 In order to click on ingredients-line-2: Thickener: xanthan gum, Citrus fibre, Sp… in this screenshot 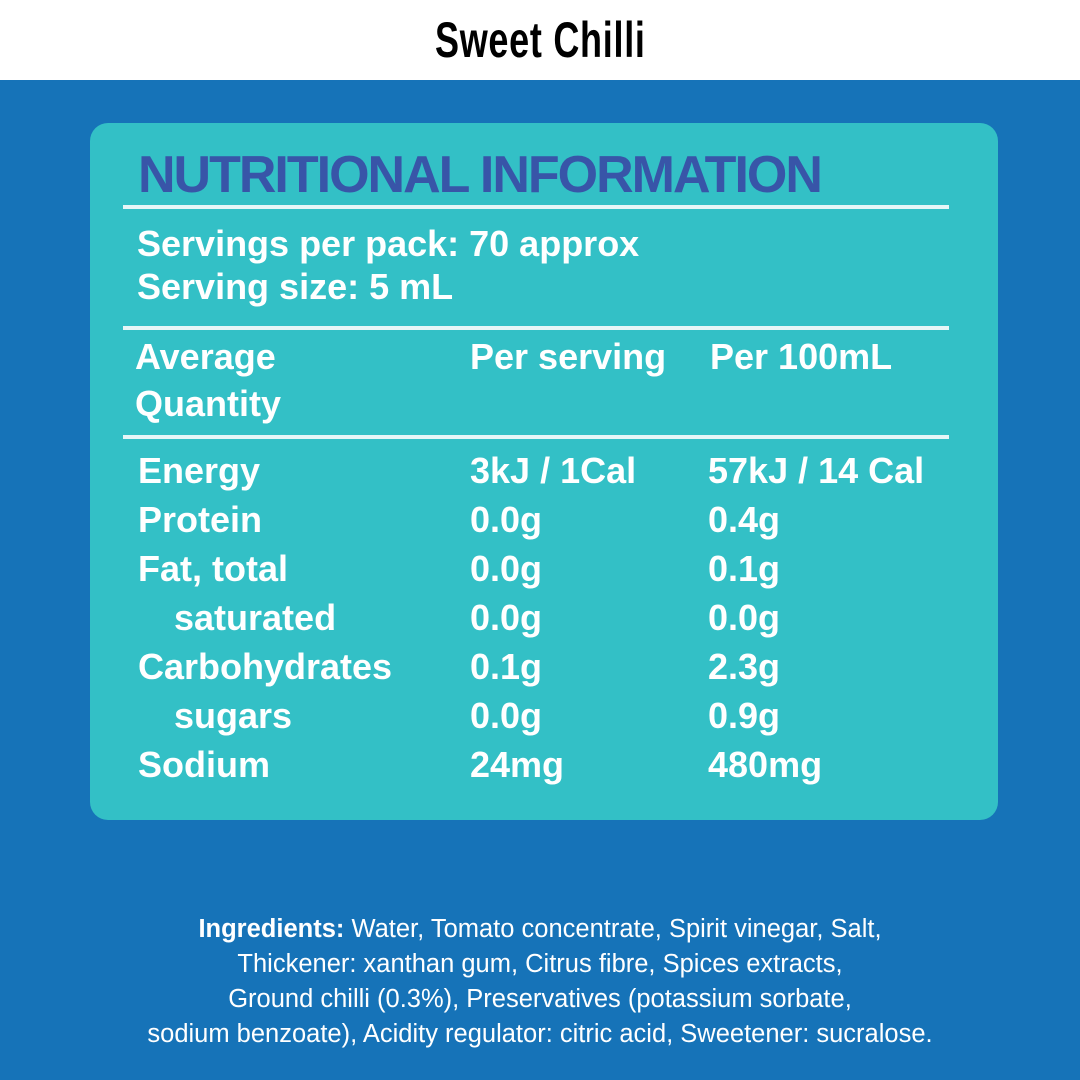, I will do `click(540, 964)`.